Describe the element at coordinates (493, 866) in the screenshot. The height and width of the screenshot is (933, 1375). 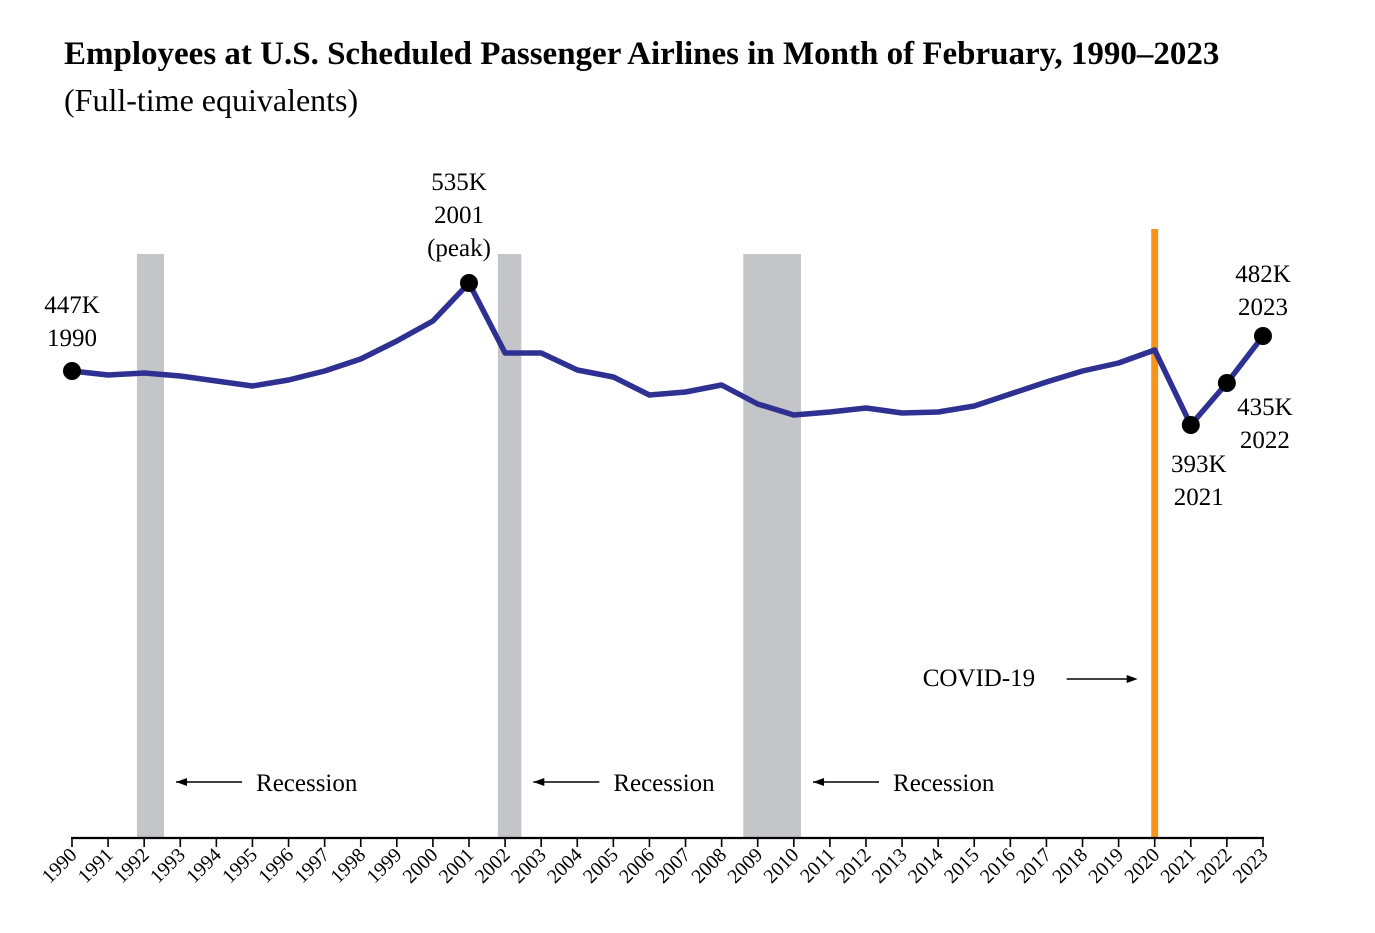
I see `x-tick-label: 2002` at that location.